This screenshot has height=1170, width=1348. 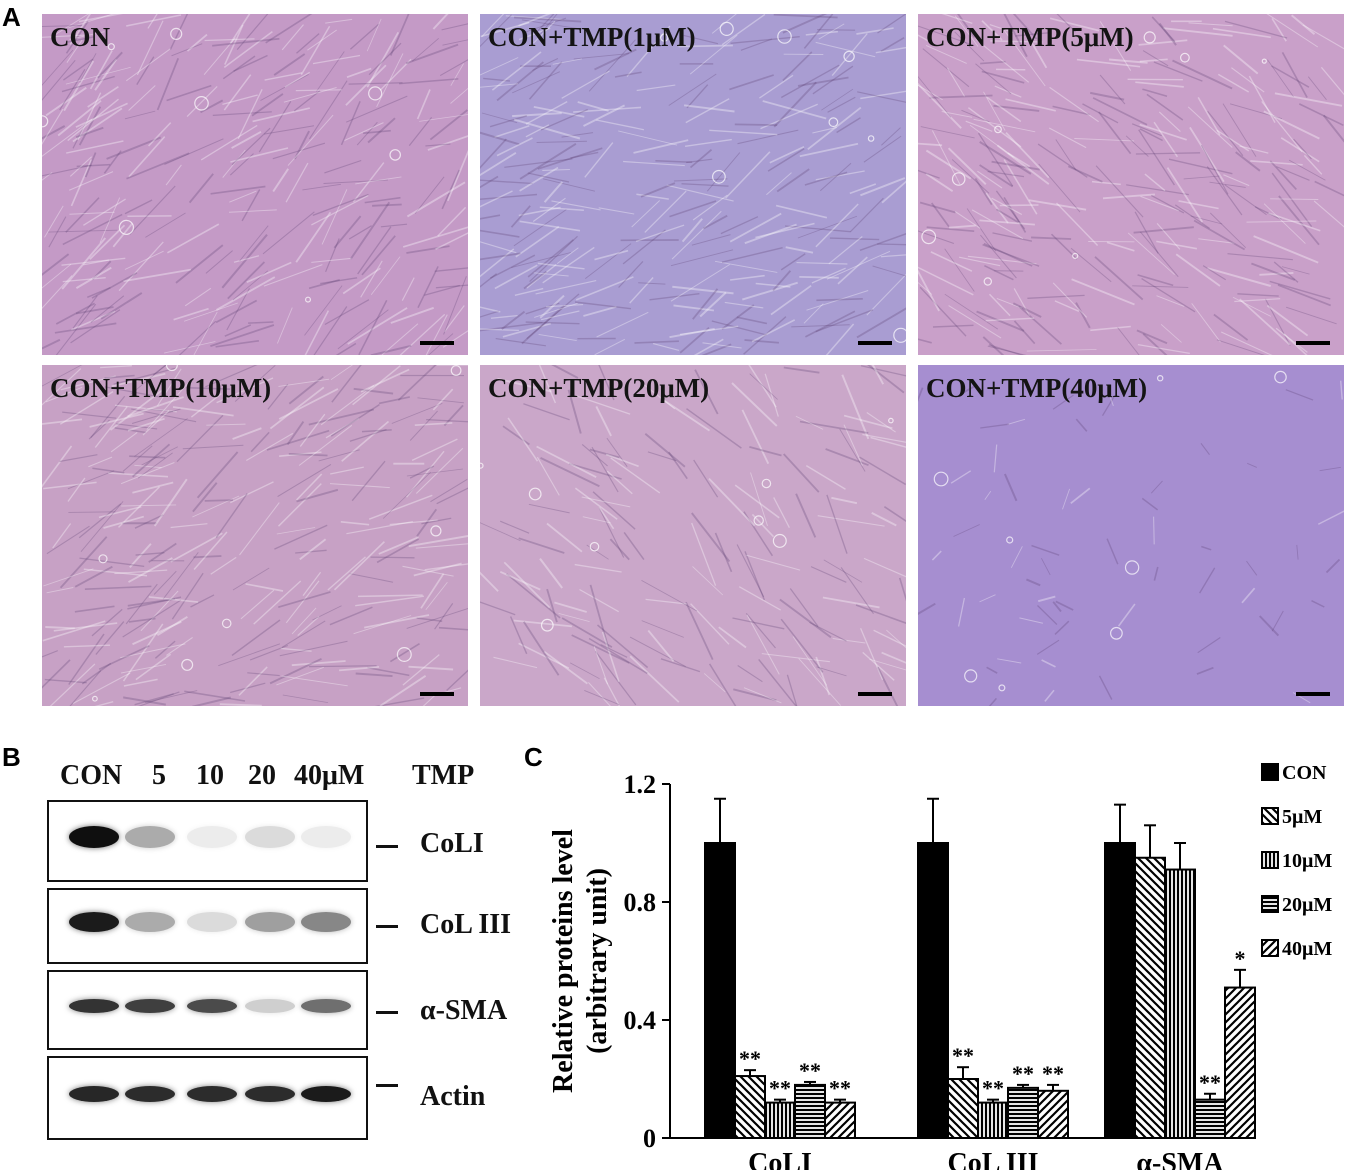 I want to click on micrograph: CON+TMP(1μM), so click(x=693, y=184).